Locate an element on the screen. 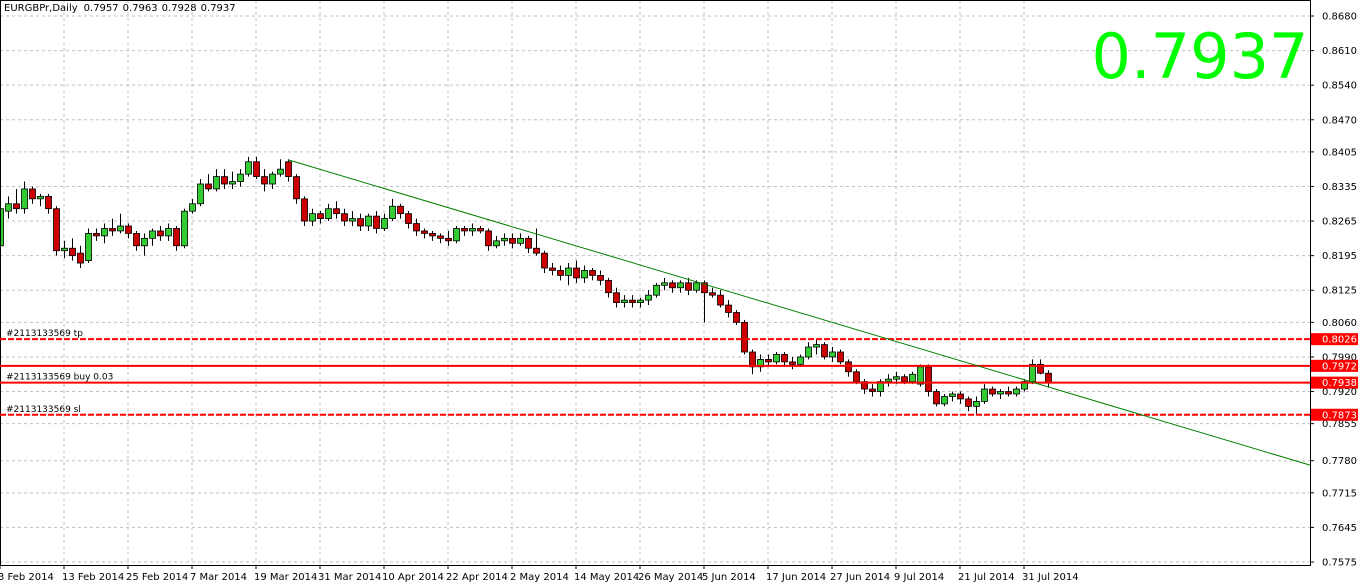 This screenshot has width=1359, height=587. y-tick-label: 0.8680 is located at coordinates (1339, 17).